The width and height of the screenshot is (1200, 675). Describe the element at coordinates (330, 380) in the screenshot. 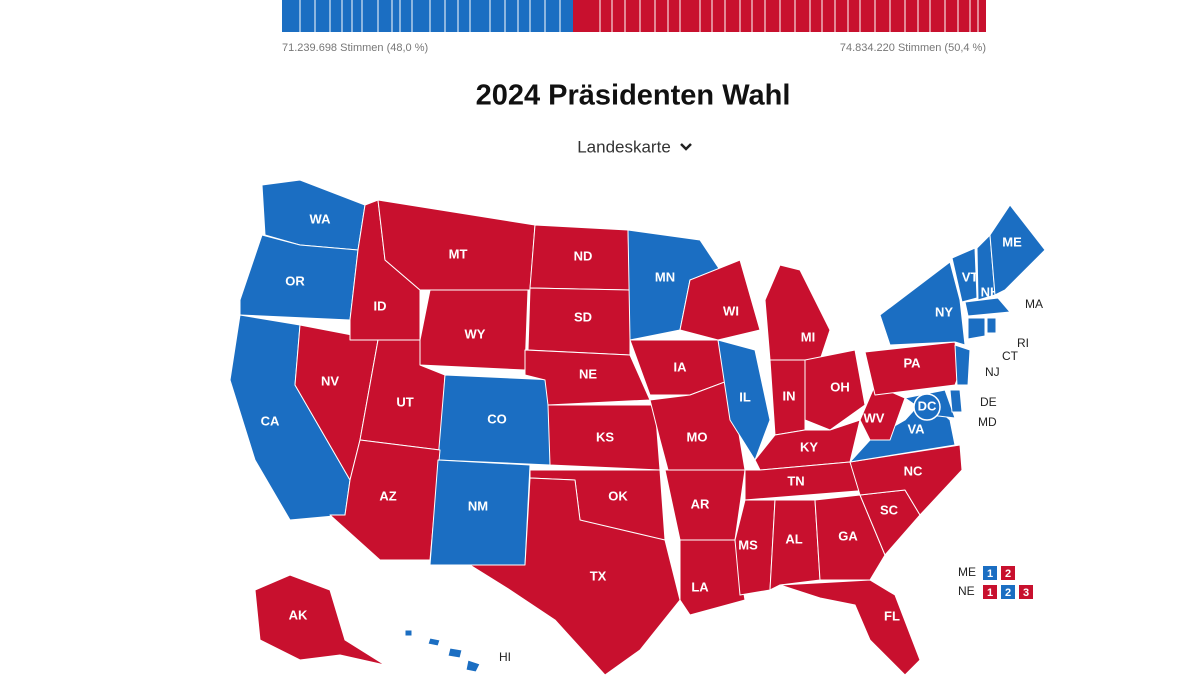

I see `state-label: NV` at that location.